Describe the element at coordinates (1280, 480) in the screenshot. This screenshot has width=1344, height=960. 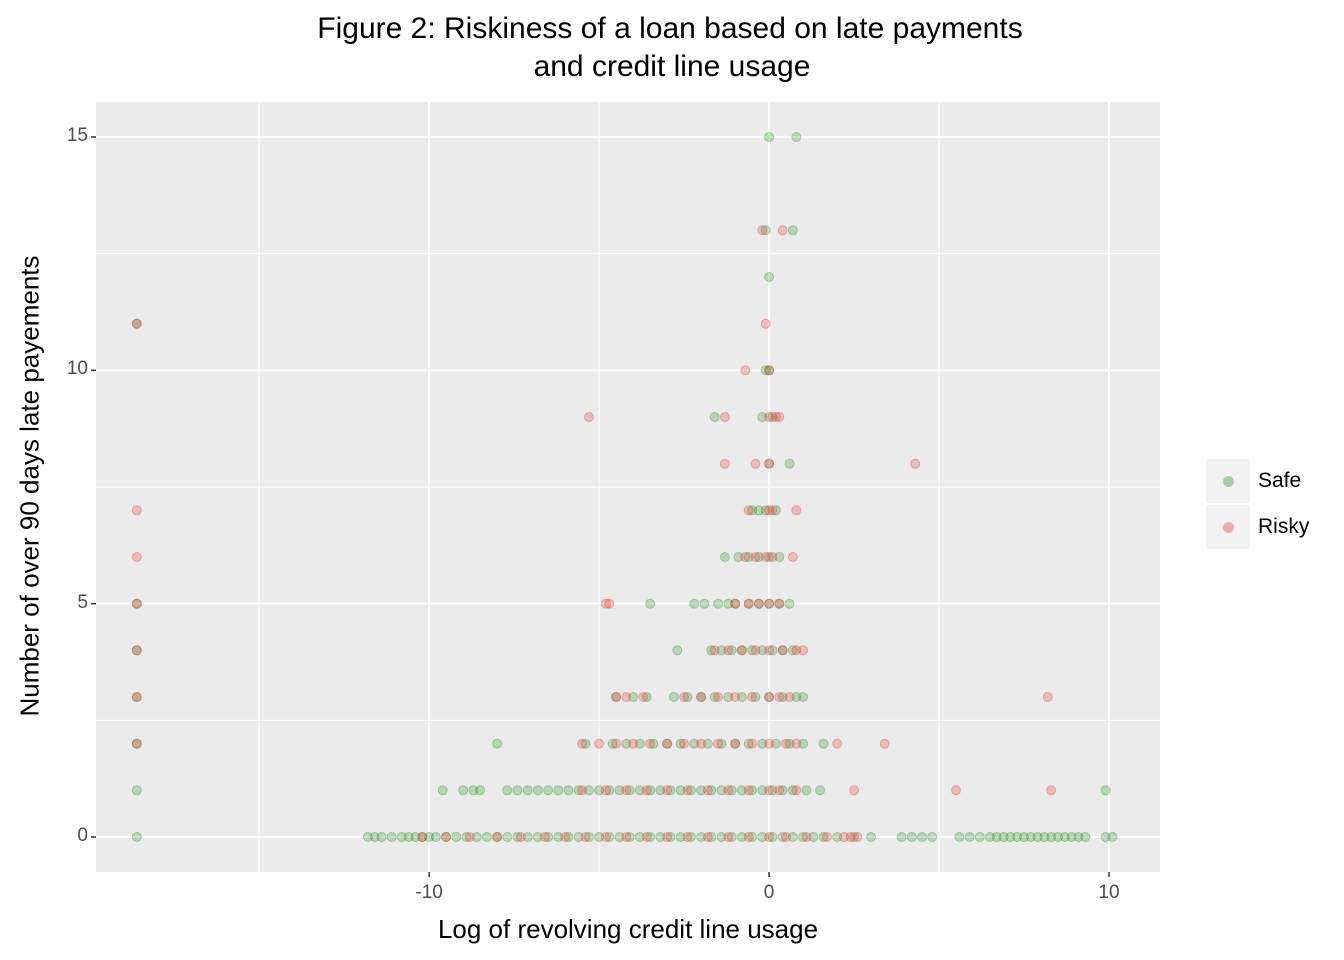
I see `legend-label-safe: Safe` at that location.